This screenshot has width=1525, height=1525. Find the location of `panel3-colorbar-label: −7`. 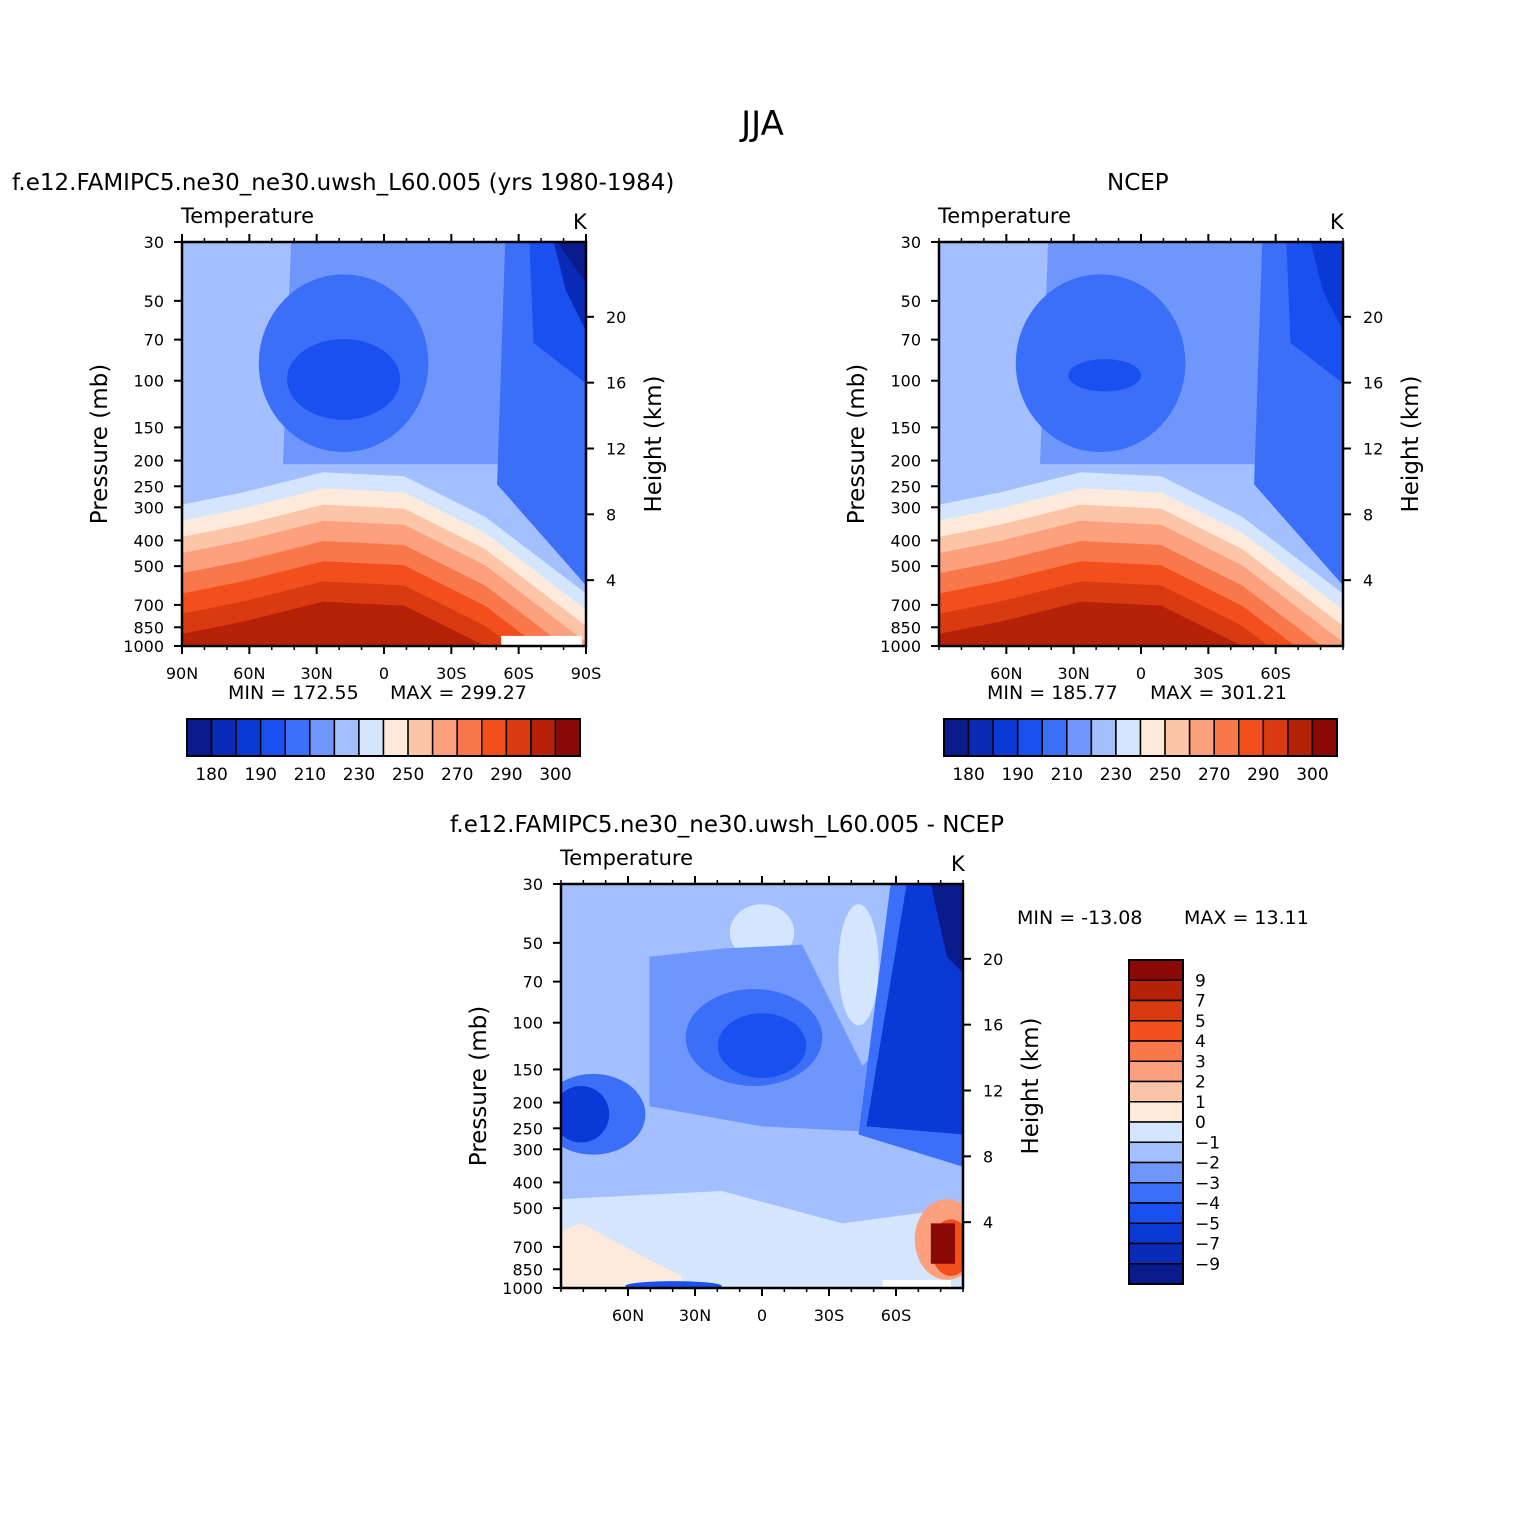

panel3-colorbar-label: −7 is located at coordinates (1207, 1245).